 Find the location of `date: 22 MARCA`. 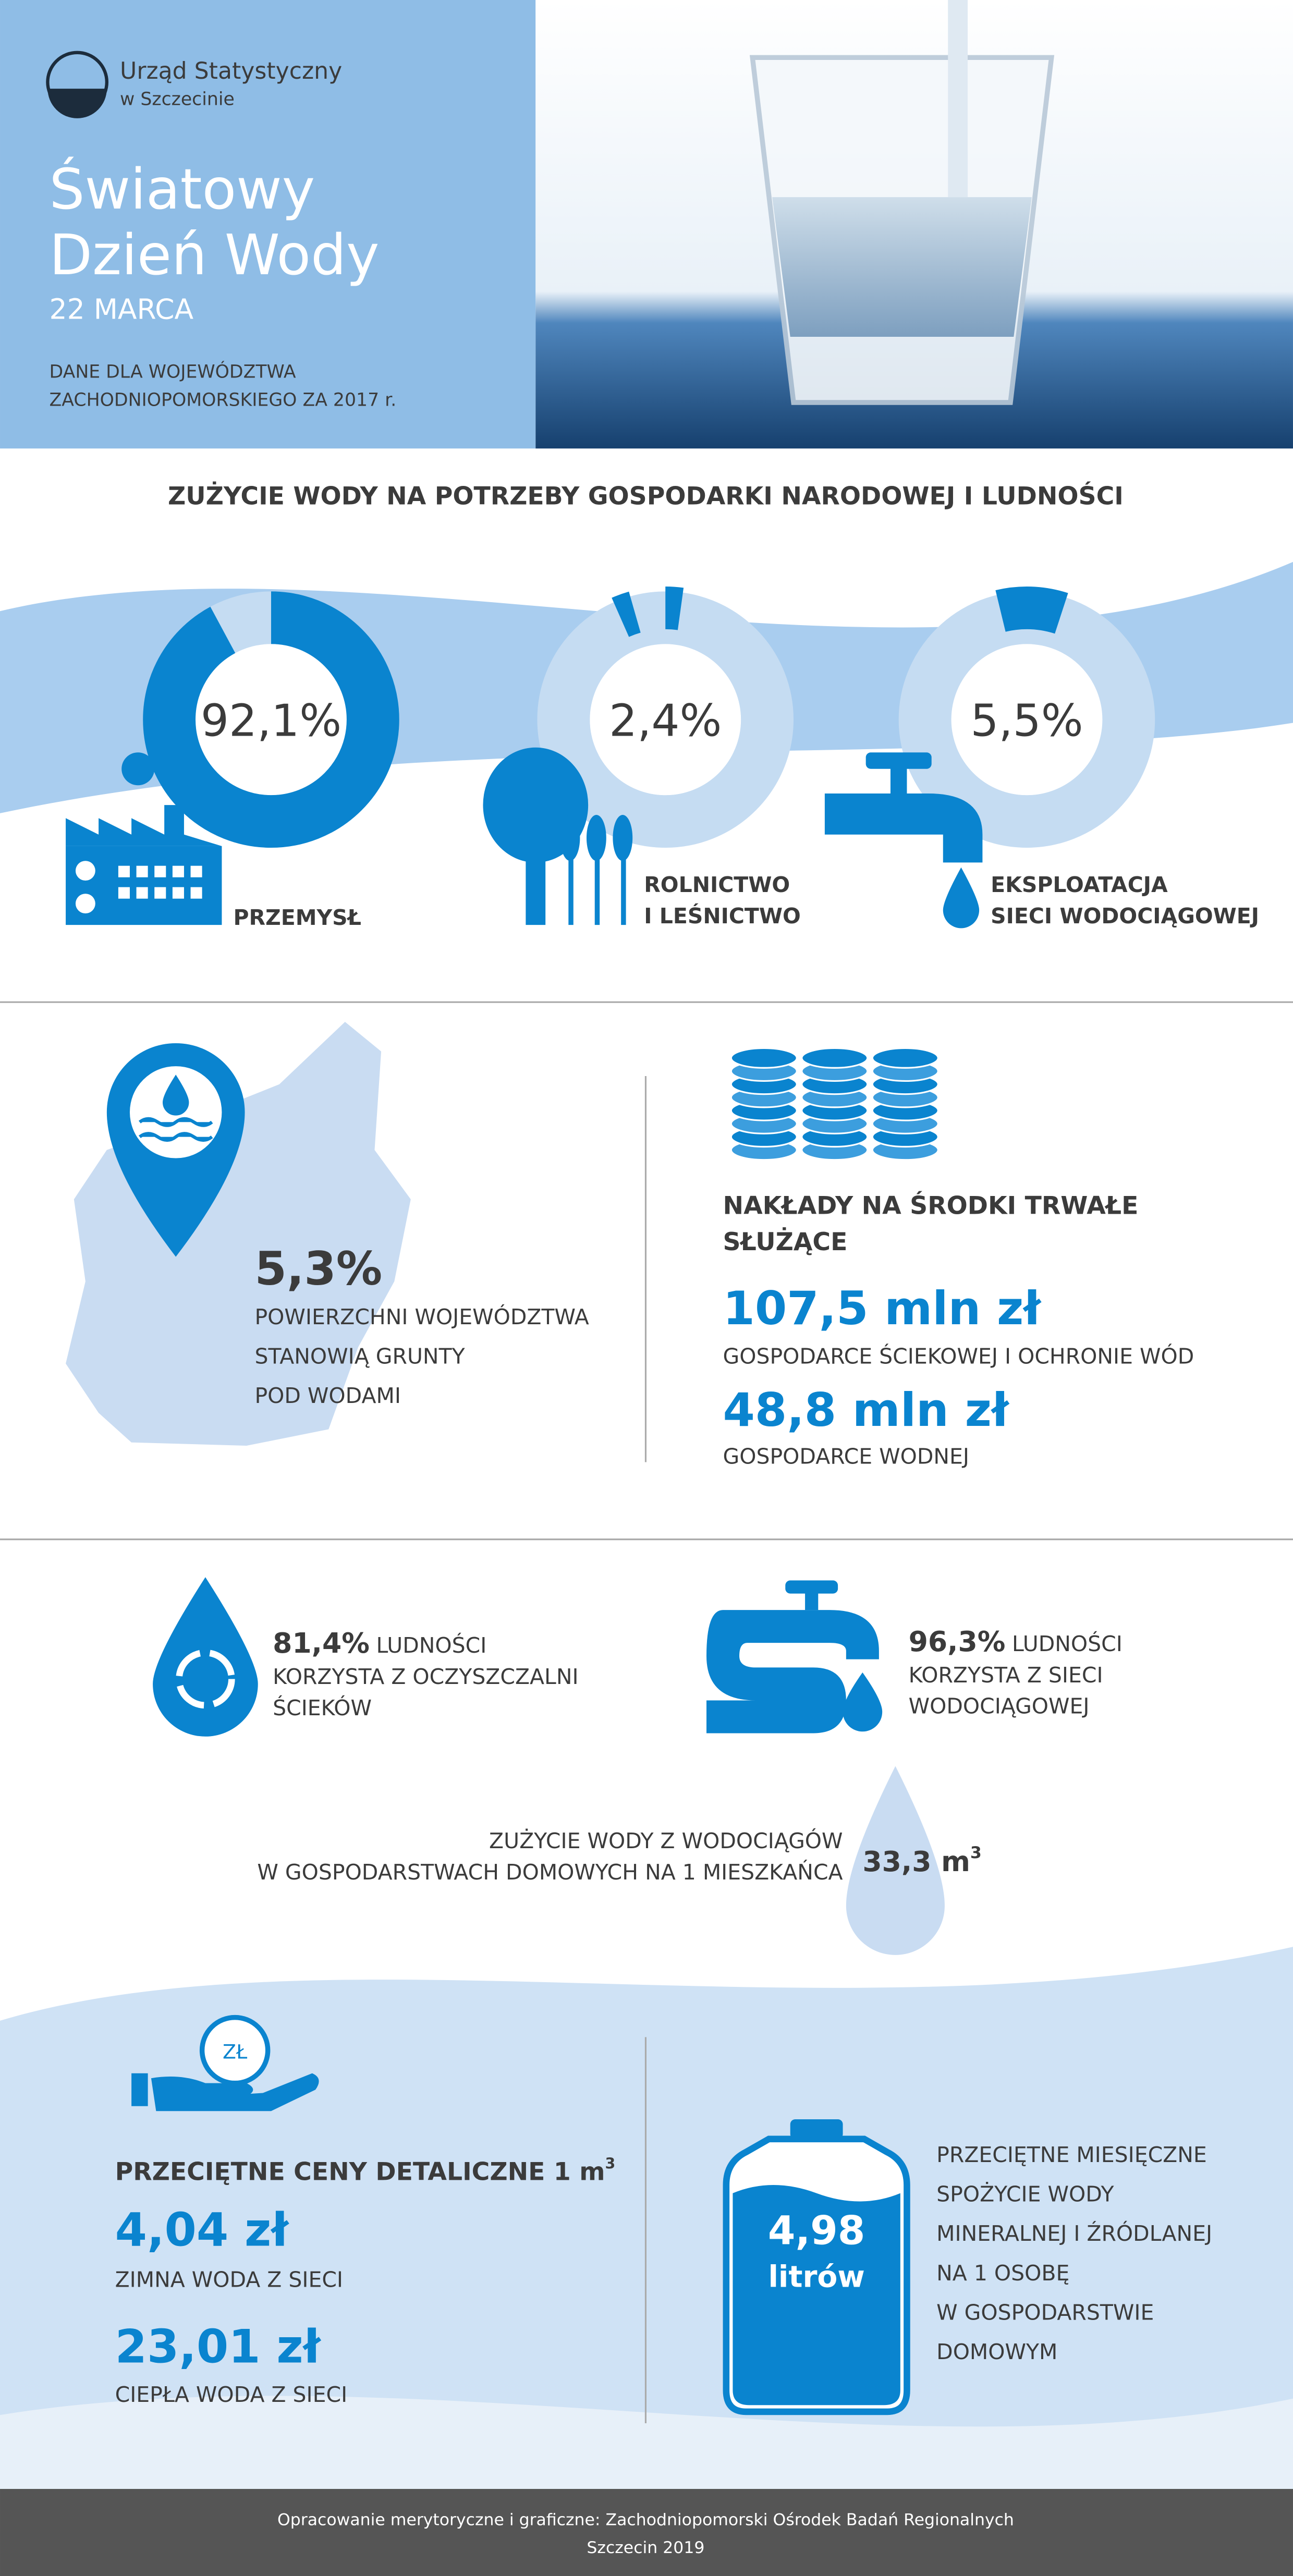

date: 22 MARCA is located at coordinates (122, 308).